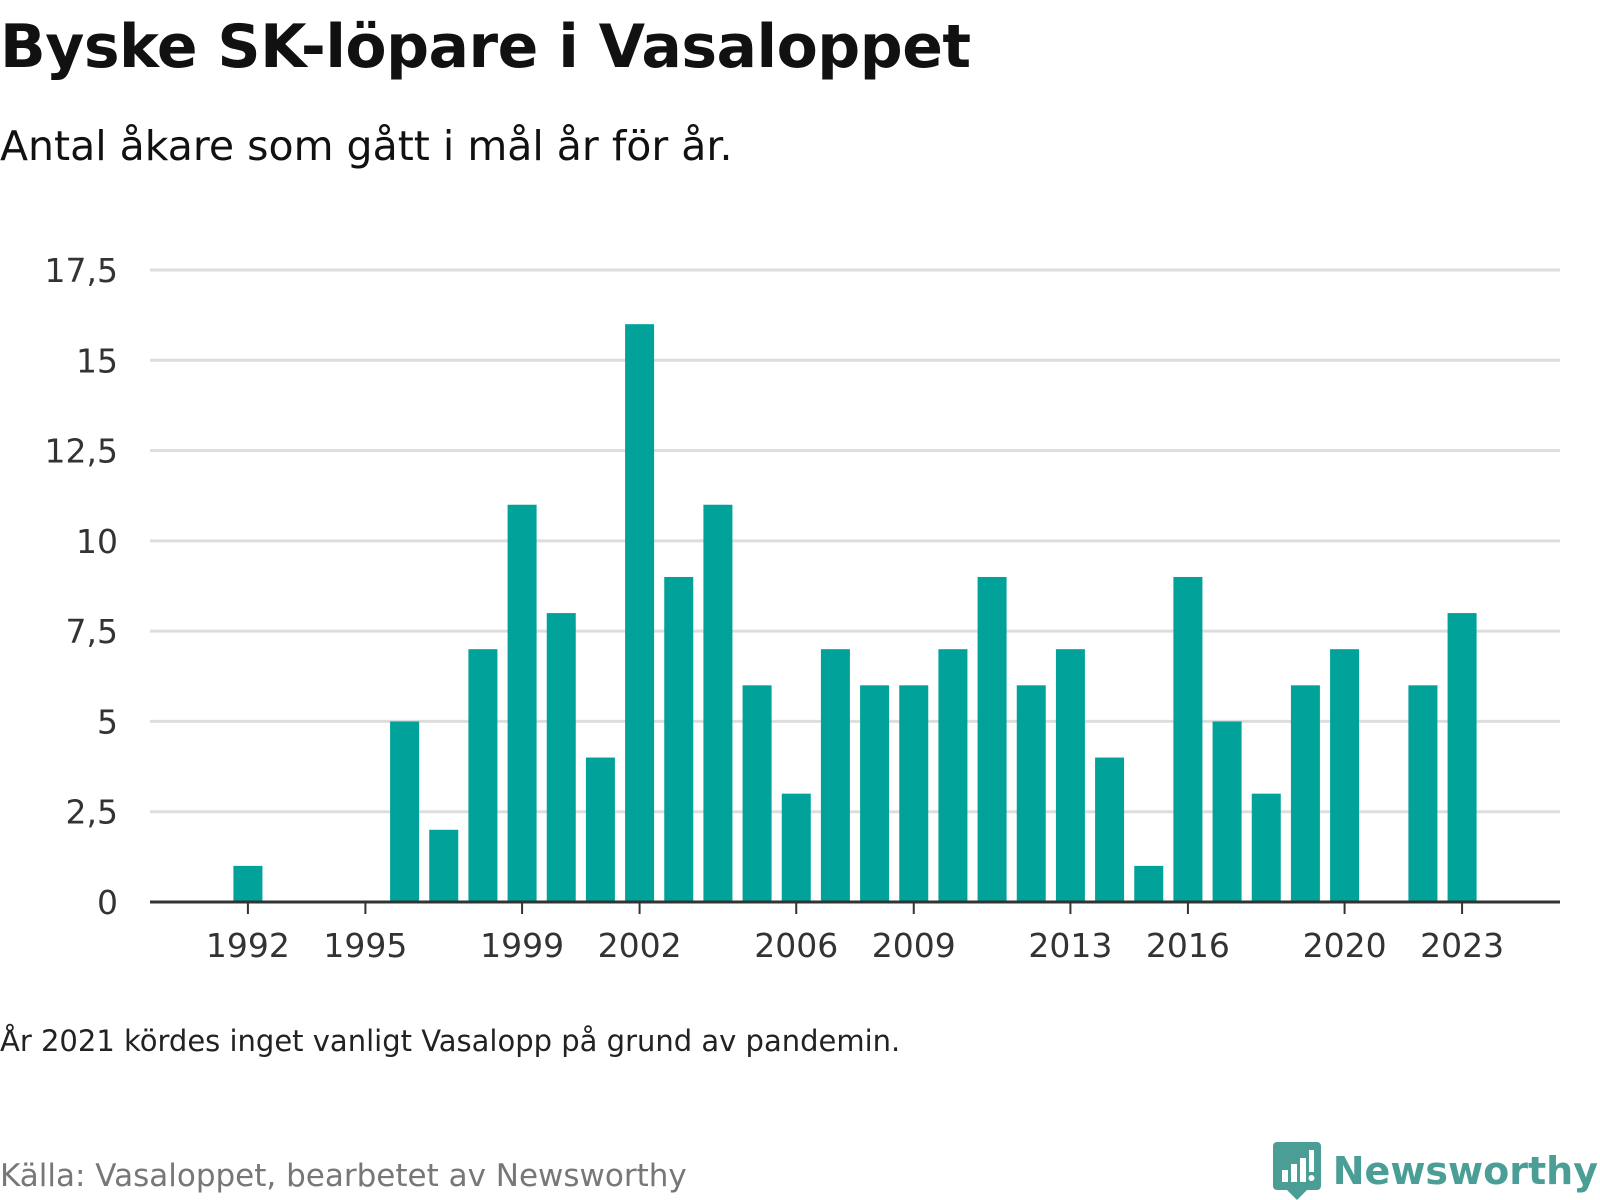 The width and height of the screenshot is (1600, 1200). Describe the element at coordinates (97, 360) in the screenshot. I see `y-tick-label: 15` at that location.